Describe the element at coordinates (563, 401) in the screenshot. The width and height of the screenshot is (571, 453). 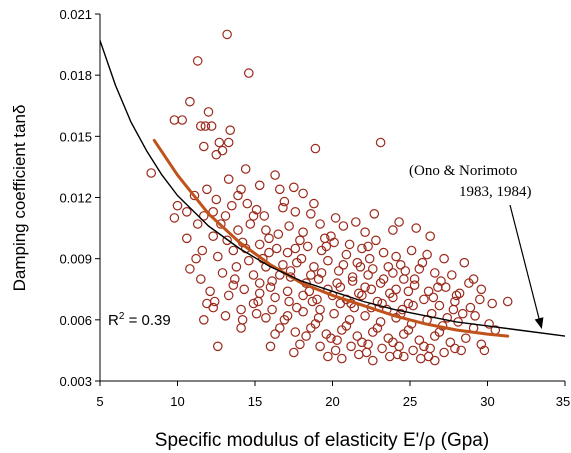
I see `x-tick-label: 35` at that location.